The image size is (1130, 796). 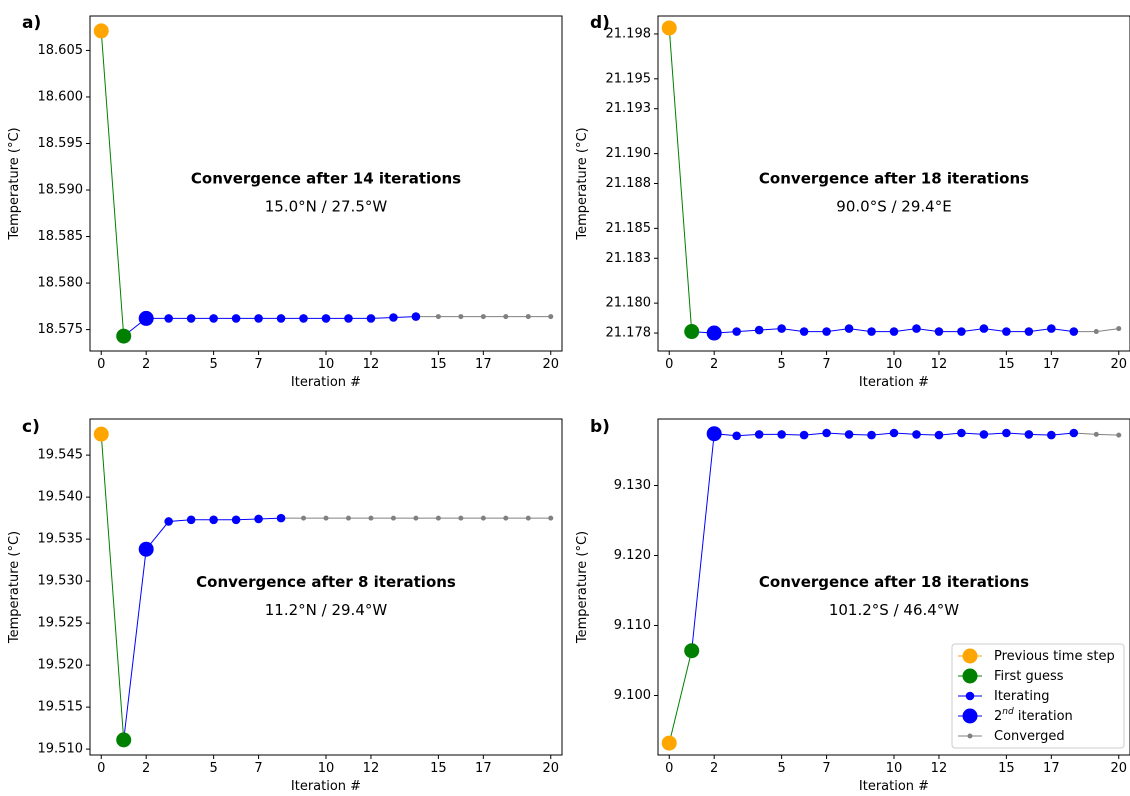 I want to click on y-tick-label: 19.535, so click(x=61, y=539).